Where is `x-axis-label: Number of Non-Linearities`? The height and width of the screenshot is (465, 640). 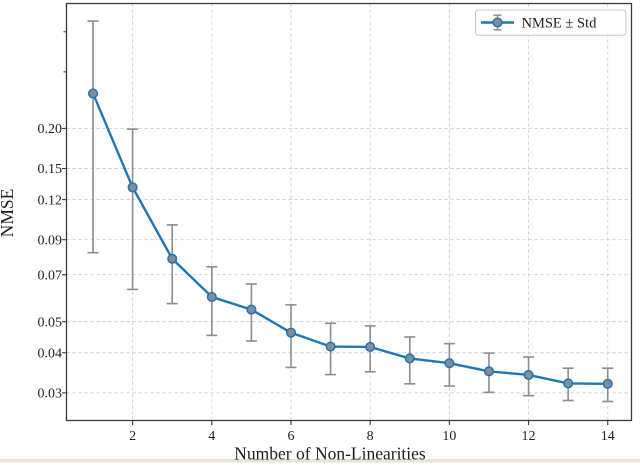 x-axis-label: Number of Non-Linearities is located at coordinates (330, 454).